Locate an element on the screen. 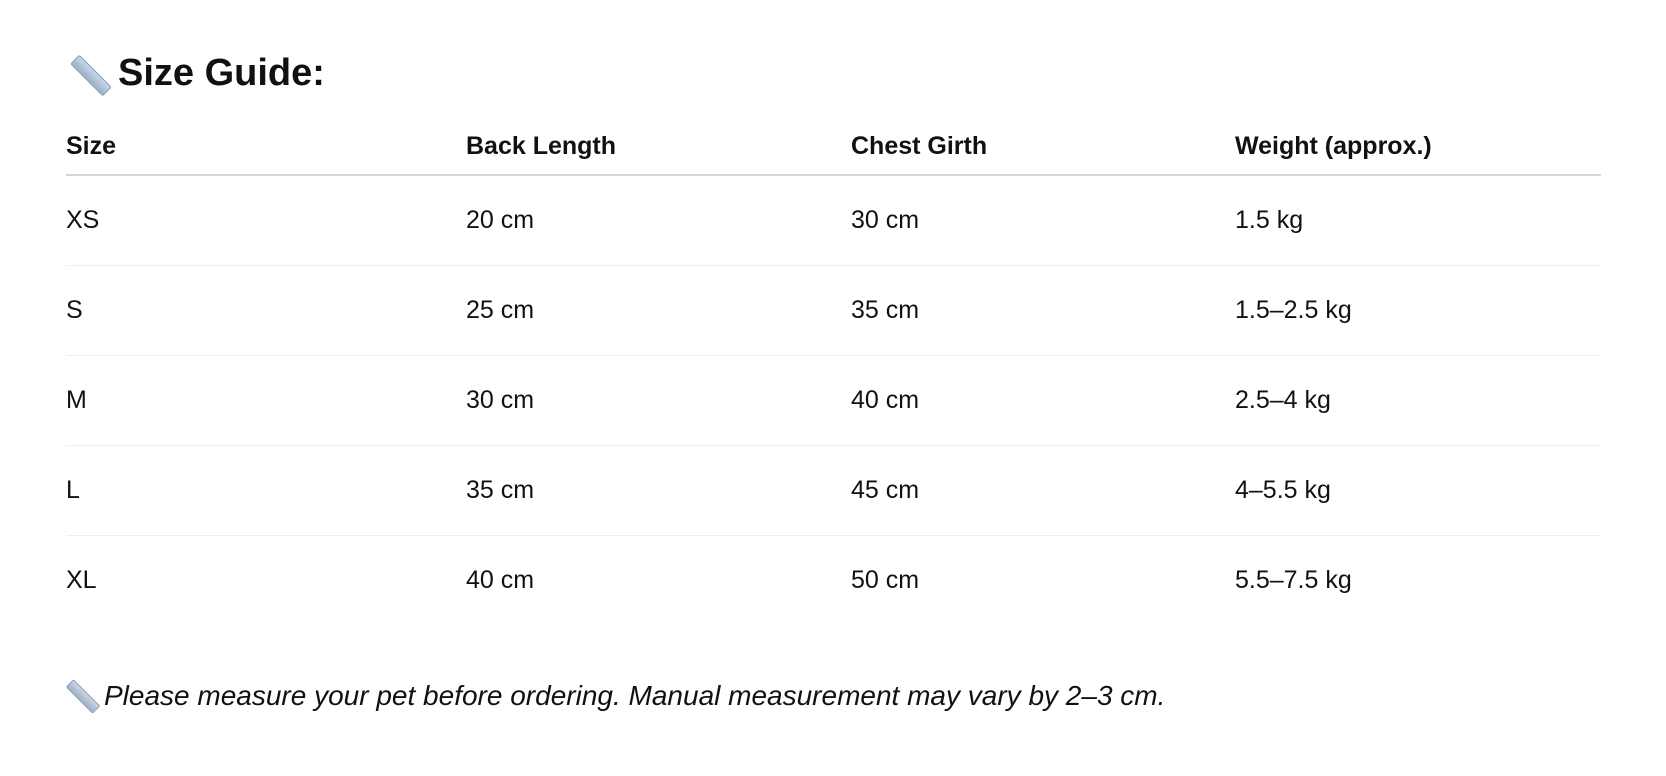 This screenshot has height=776, width=1666. cell-back-length: 40 cm is located at coordinates (500, 580).